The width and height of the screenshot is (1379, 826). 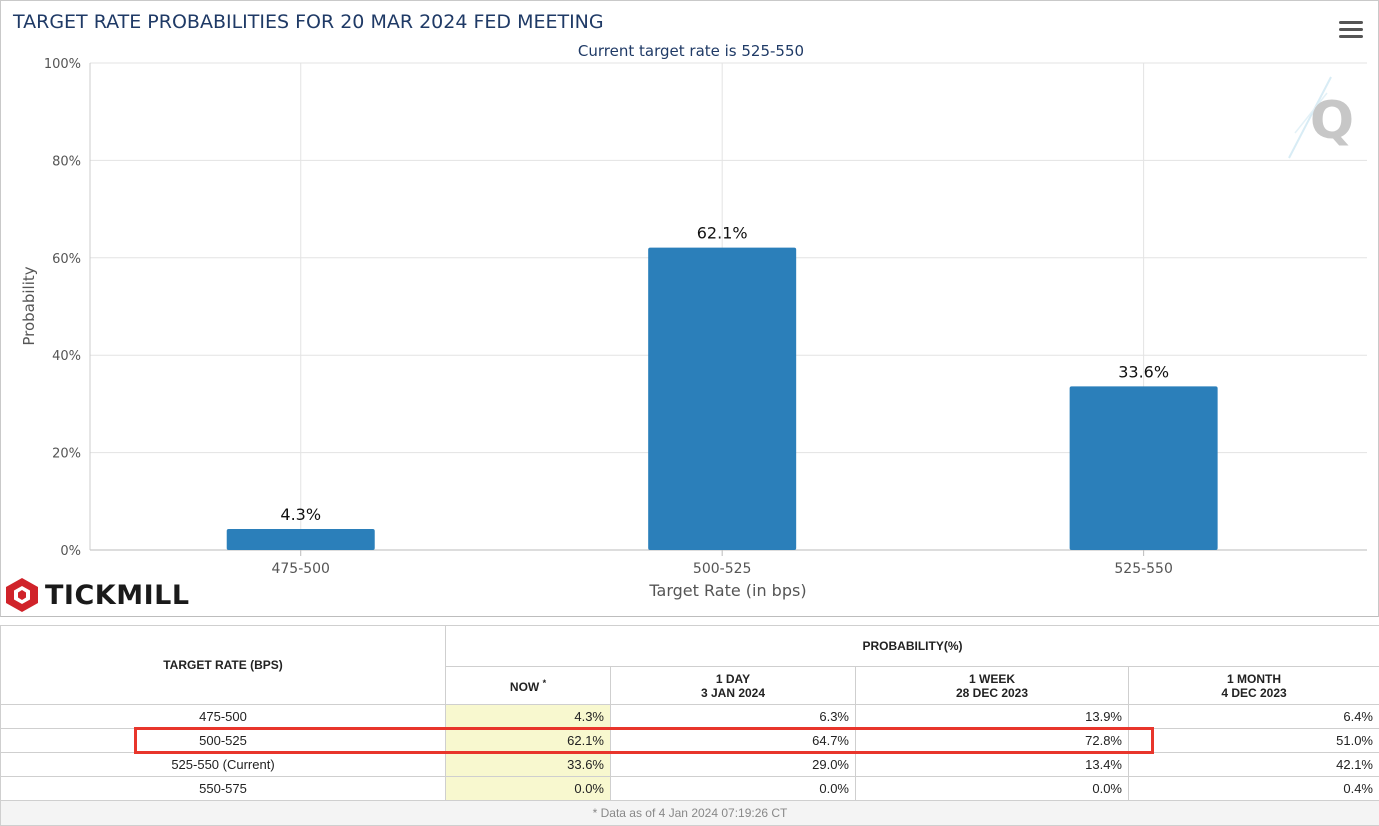 What do you see at coordinates (1253, 764) in the screenshot?
I see `cell-1-month: 42.1%` at bounding box center [1253, 764].